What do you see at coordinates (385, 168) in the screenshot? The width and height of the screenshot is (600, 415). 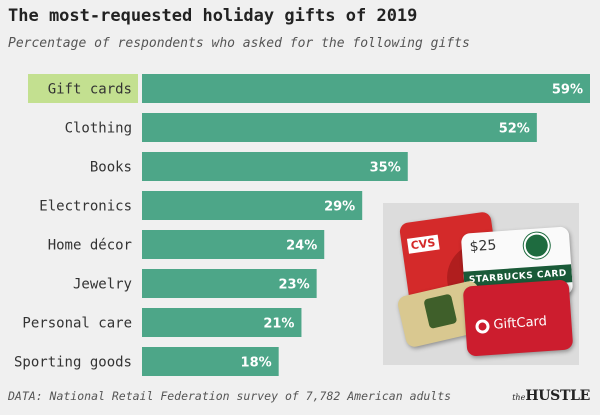 I see `value-label-books: 35%` at bounding box center [385, 168].